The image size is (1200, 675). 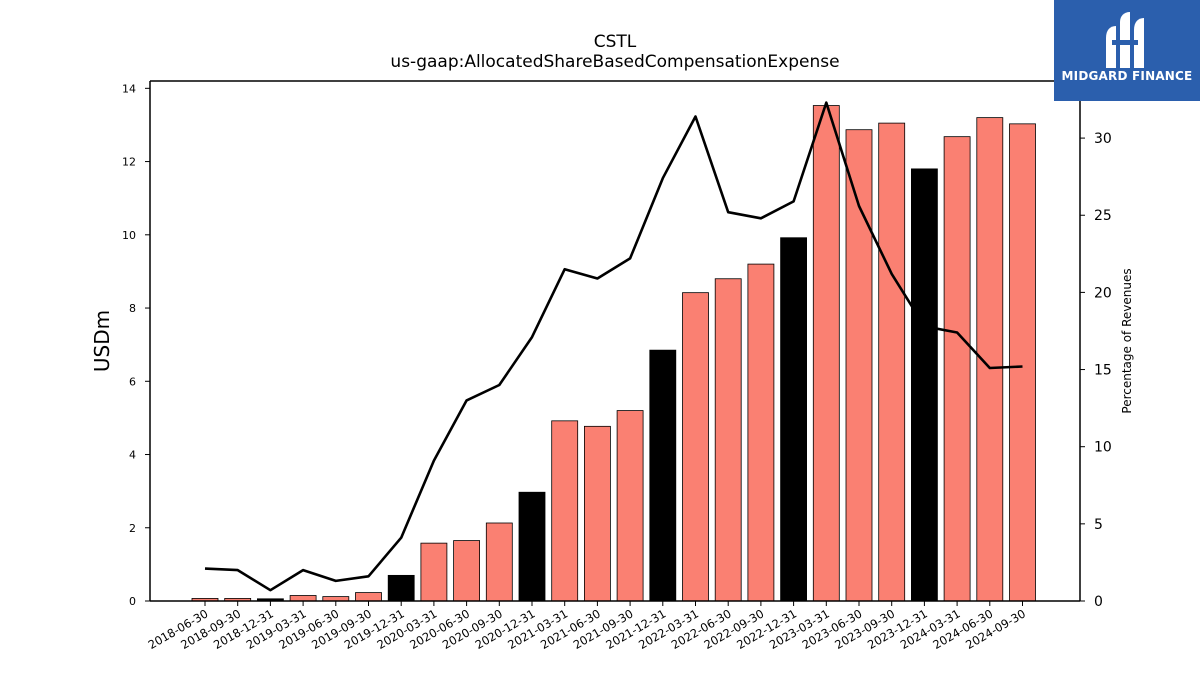 I want to click on y-tick-label: 6, so click(x=132, y=381).